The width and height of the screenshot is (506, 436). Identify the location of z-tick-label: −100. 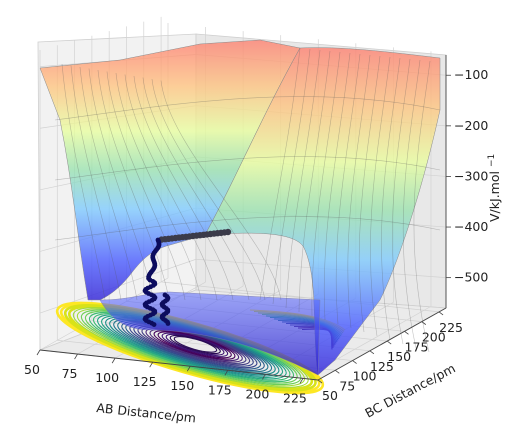
(471, 74).